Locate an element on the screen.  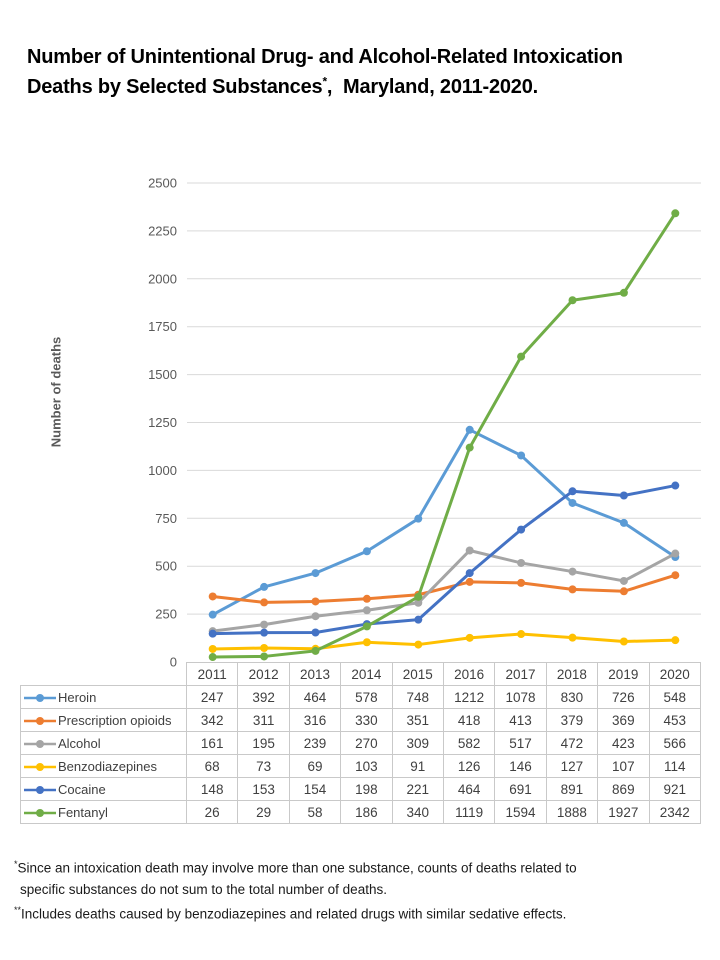
year-header-cell: 2015 is located at coordinates (417, 674).